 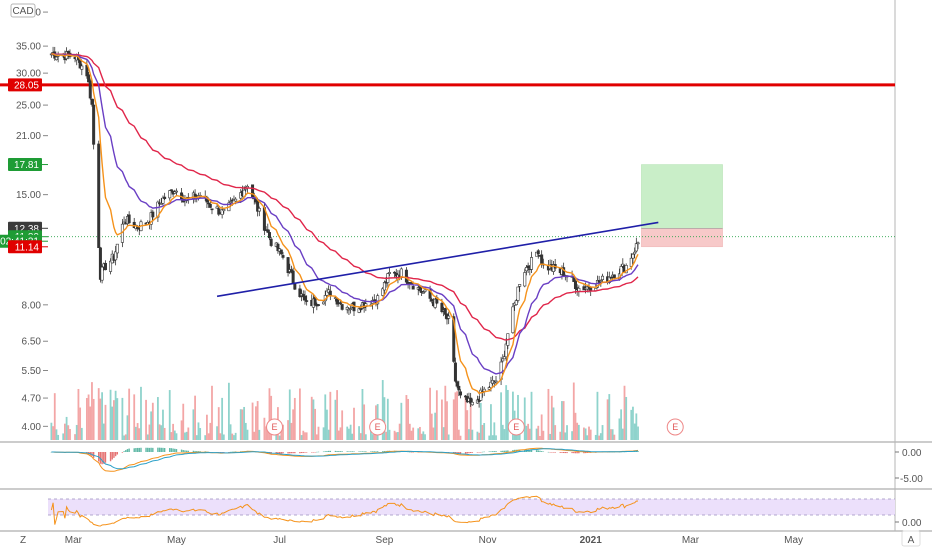 I want to click on auto-scale-box, so click(x=911, y=538).